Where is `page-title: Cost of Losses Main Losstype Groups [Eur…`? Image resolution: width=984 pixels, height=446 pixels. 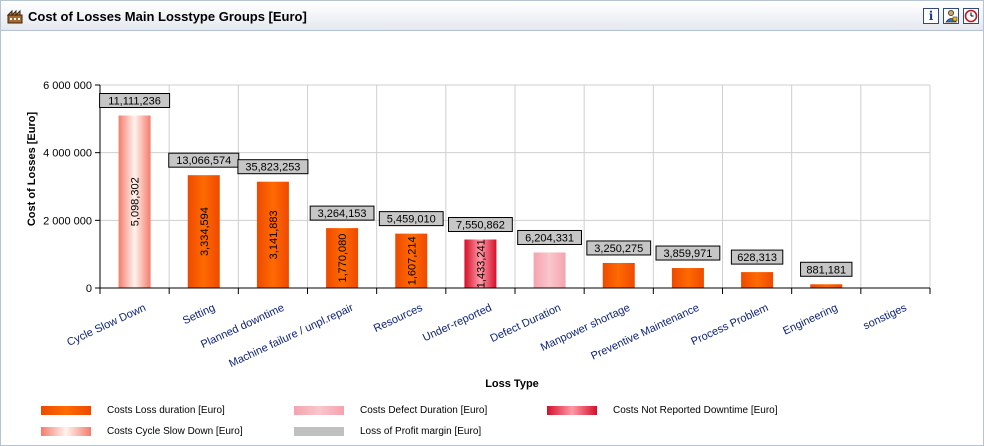 page-title: Cost of Losses Main Losstype Groups [Eur… is located at coordinates (167, 16).